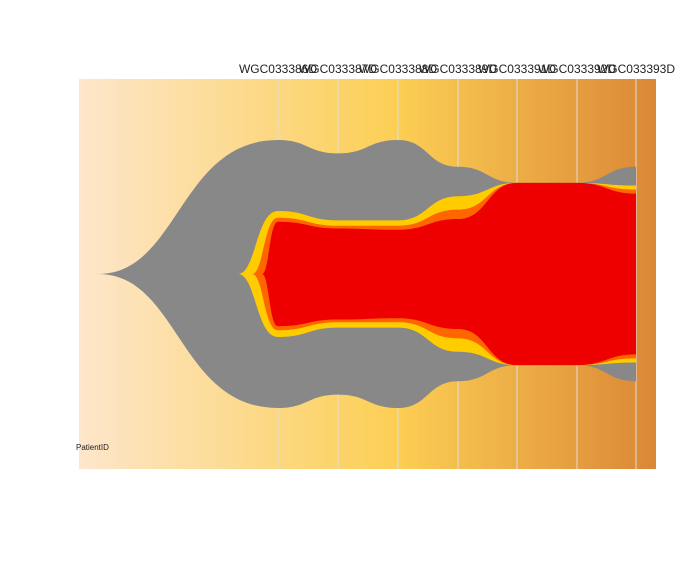 The image size is (697, 568). I want to click on timepoint-label-7: WGC033393D, so click(636, 69).